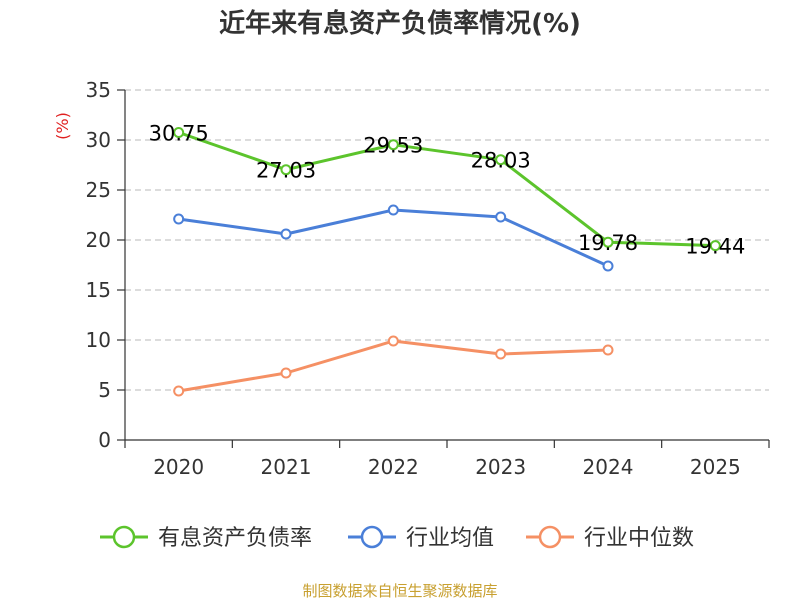 Image resolution: width=800 pixels, height=600 pixels. What do you see at coordinates (178, 467) in the screenshot?
I see `x-tick-label-2020: 2020` at bounding box center [178, 467].